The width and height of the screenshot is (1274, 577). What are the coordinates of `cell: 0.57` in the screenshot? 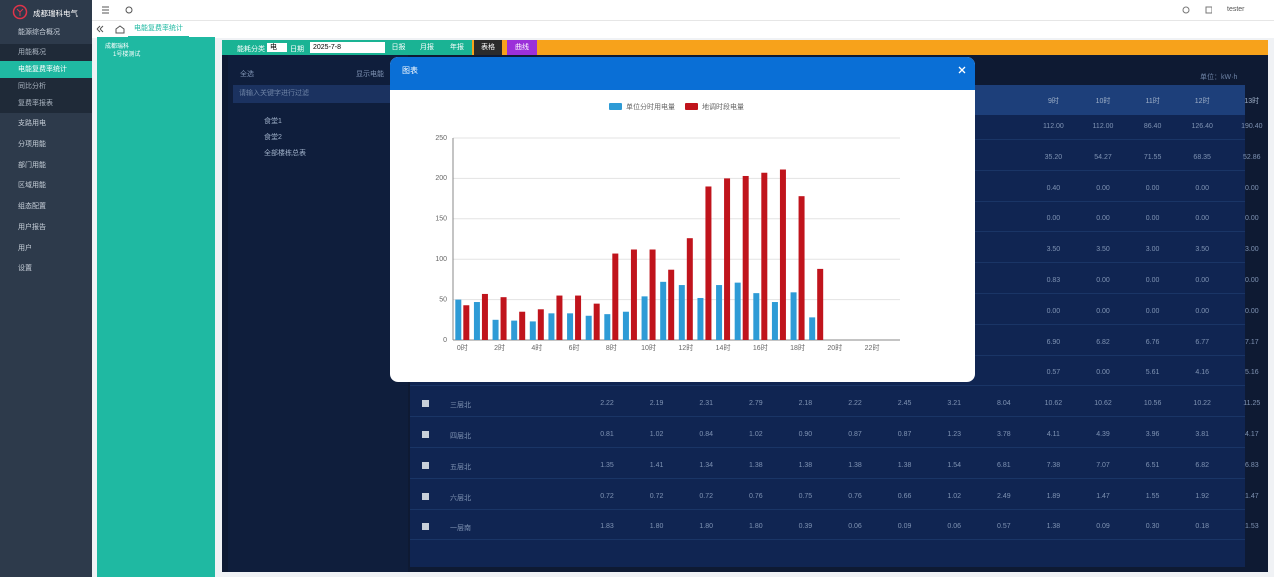 It's located at (1003, 527).